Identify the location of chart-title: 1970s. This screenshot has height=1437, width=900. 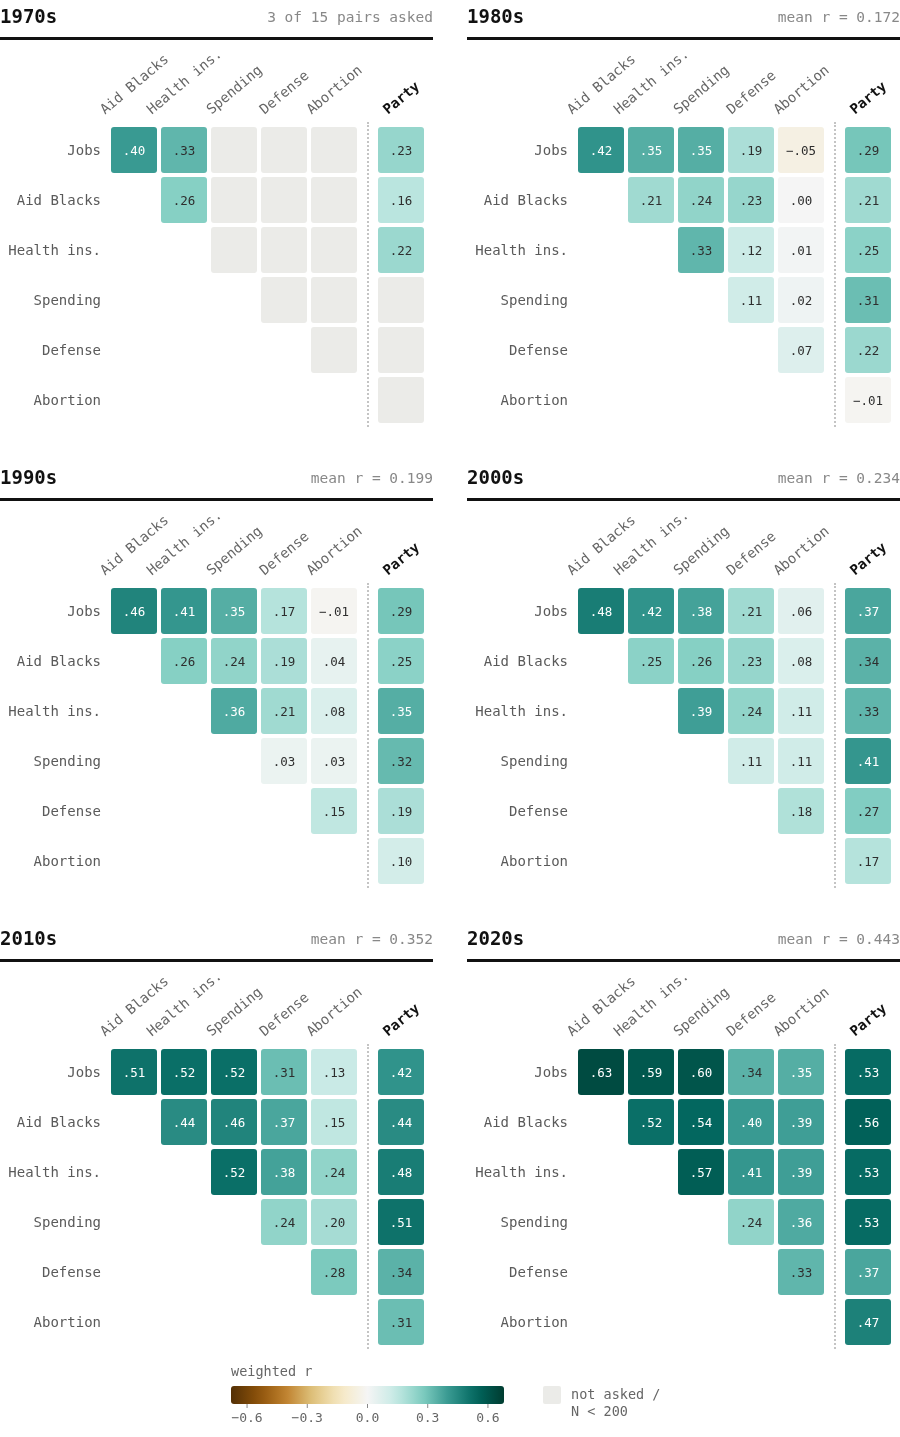
(29, 16).